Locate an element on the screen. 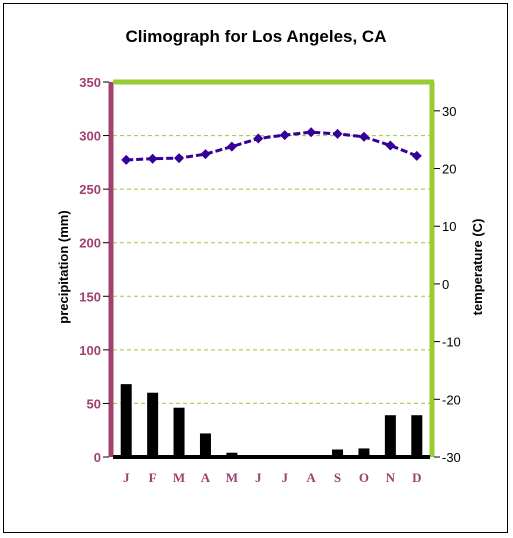  right-tick-label: 20 is located at coordinates (449, 169).